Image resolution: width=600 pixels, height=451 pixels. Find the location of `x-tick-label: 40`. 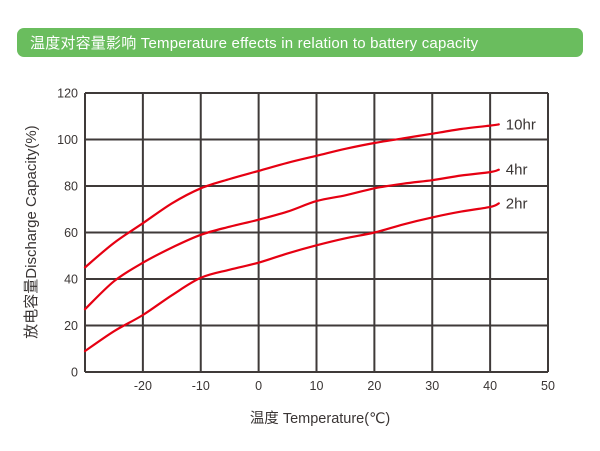

x-tick-label: 40 is located at coordinates (490, 386).